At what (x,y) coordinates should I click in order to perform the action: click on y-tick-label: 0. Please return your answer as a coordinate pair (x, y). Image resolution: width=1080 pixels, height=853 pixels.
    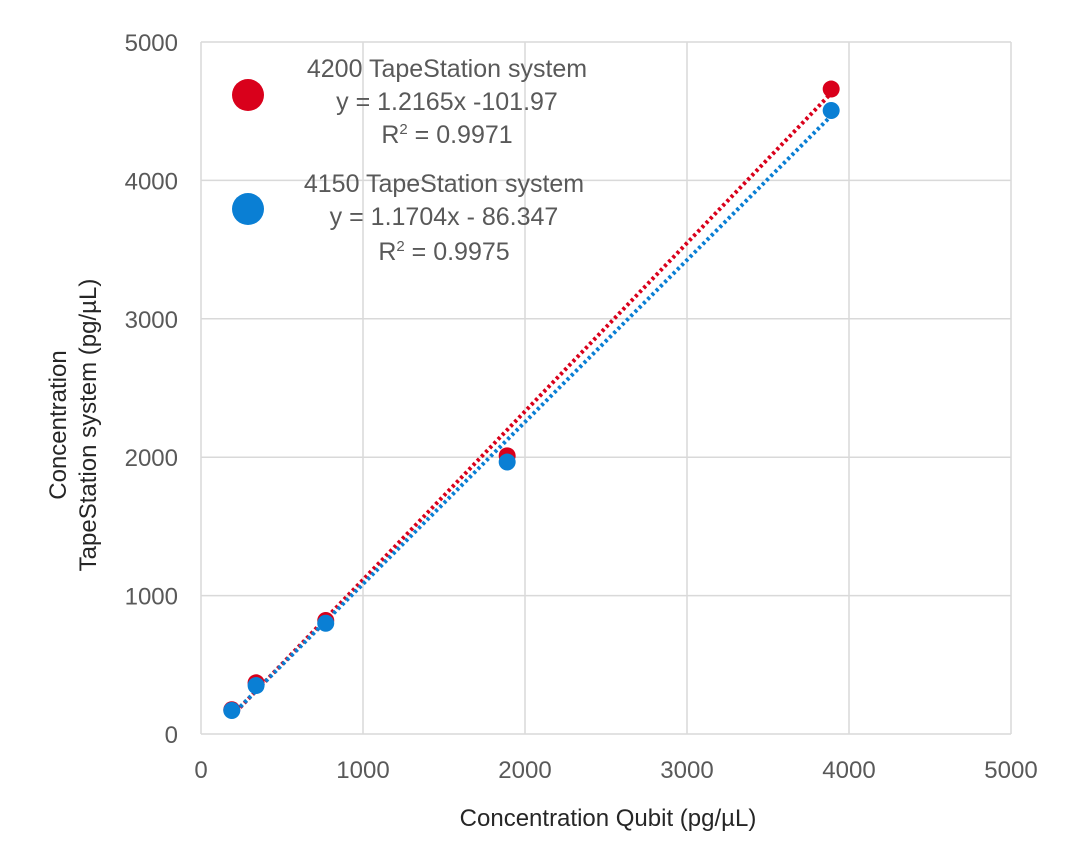
    Looking at the image, I should click on (171, 735).